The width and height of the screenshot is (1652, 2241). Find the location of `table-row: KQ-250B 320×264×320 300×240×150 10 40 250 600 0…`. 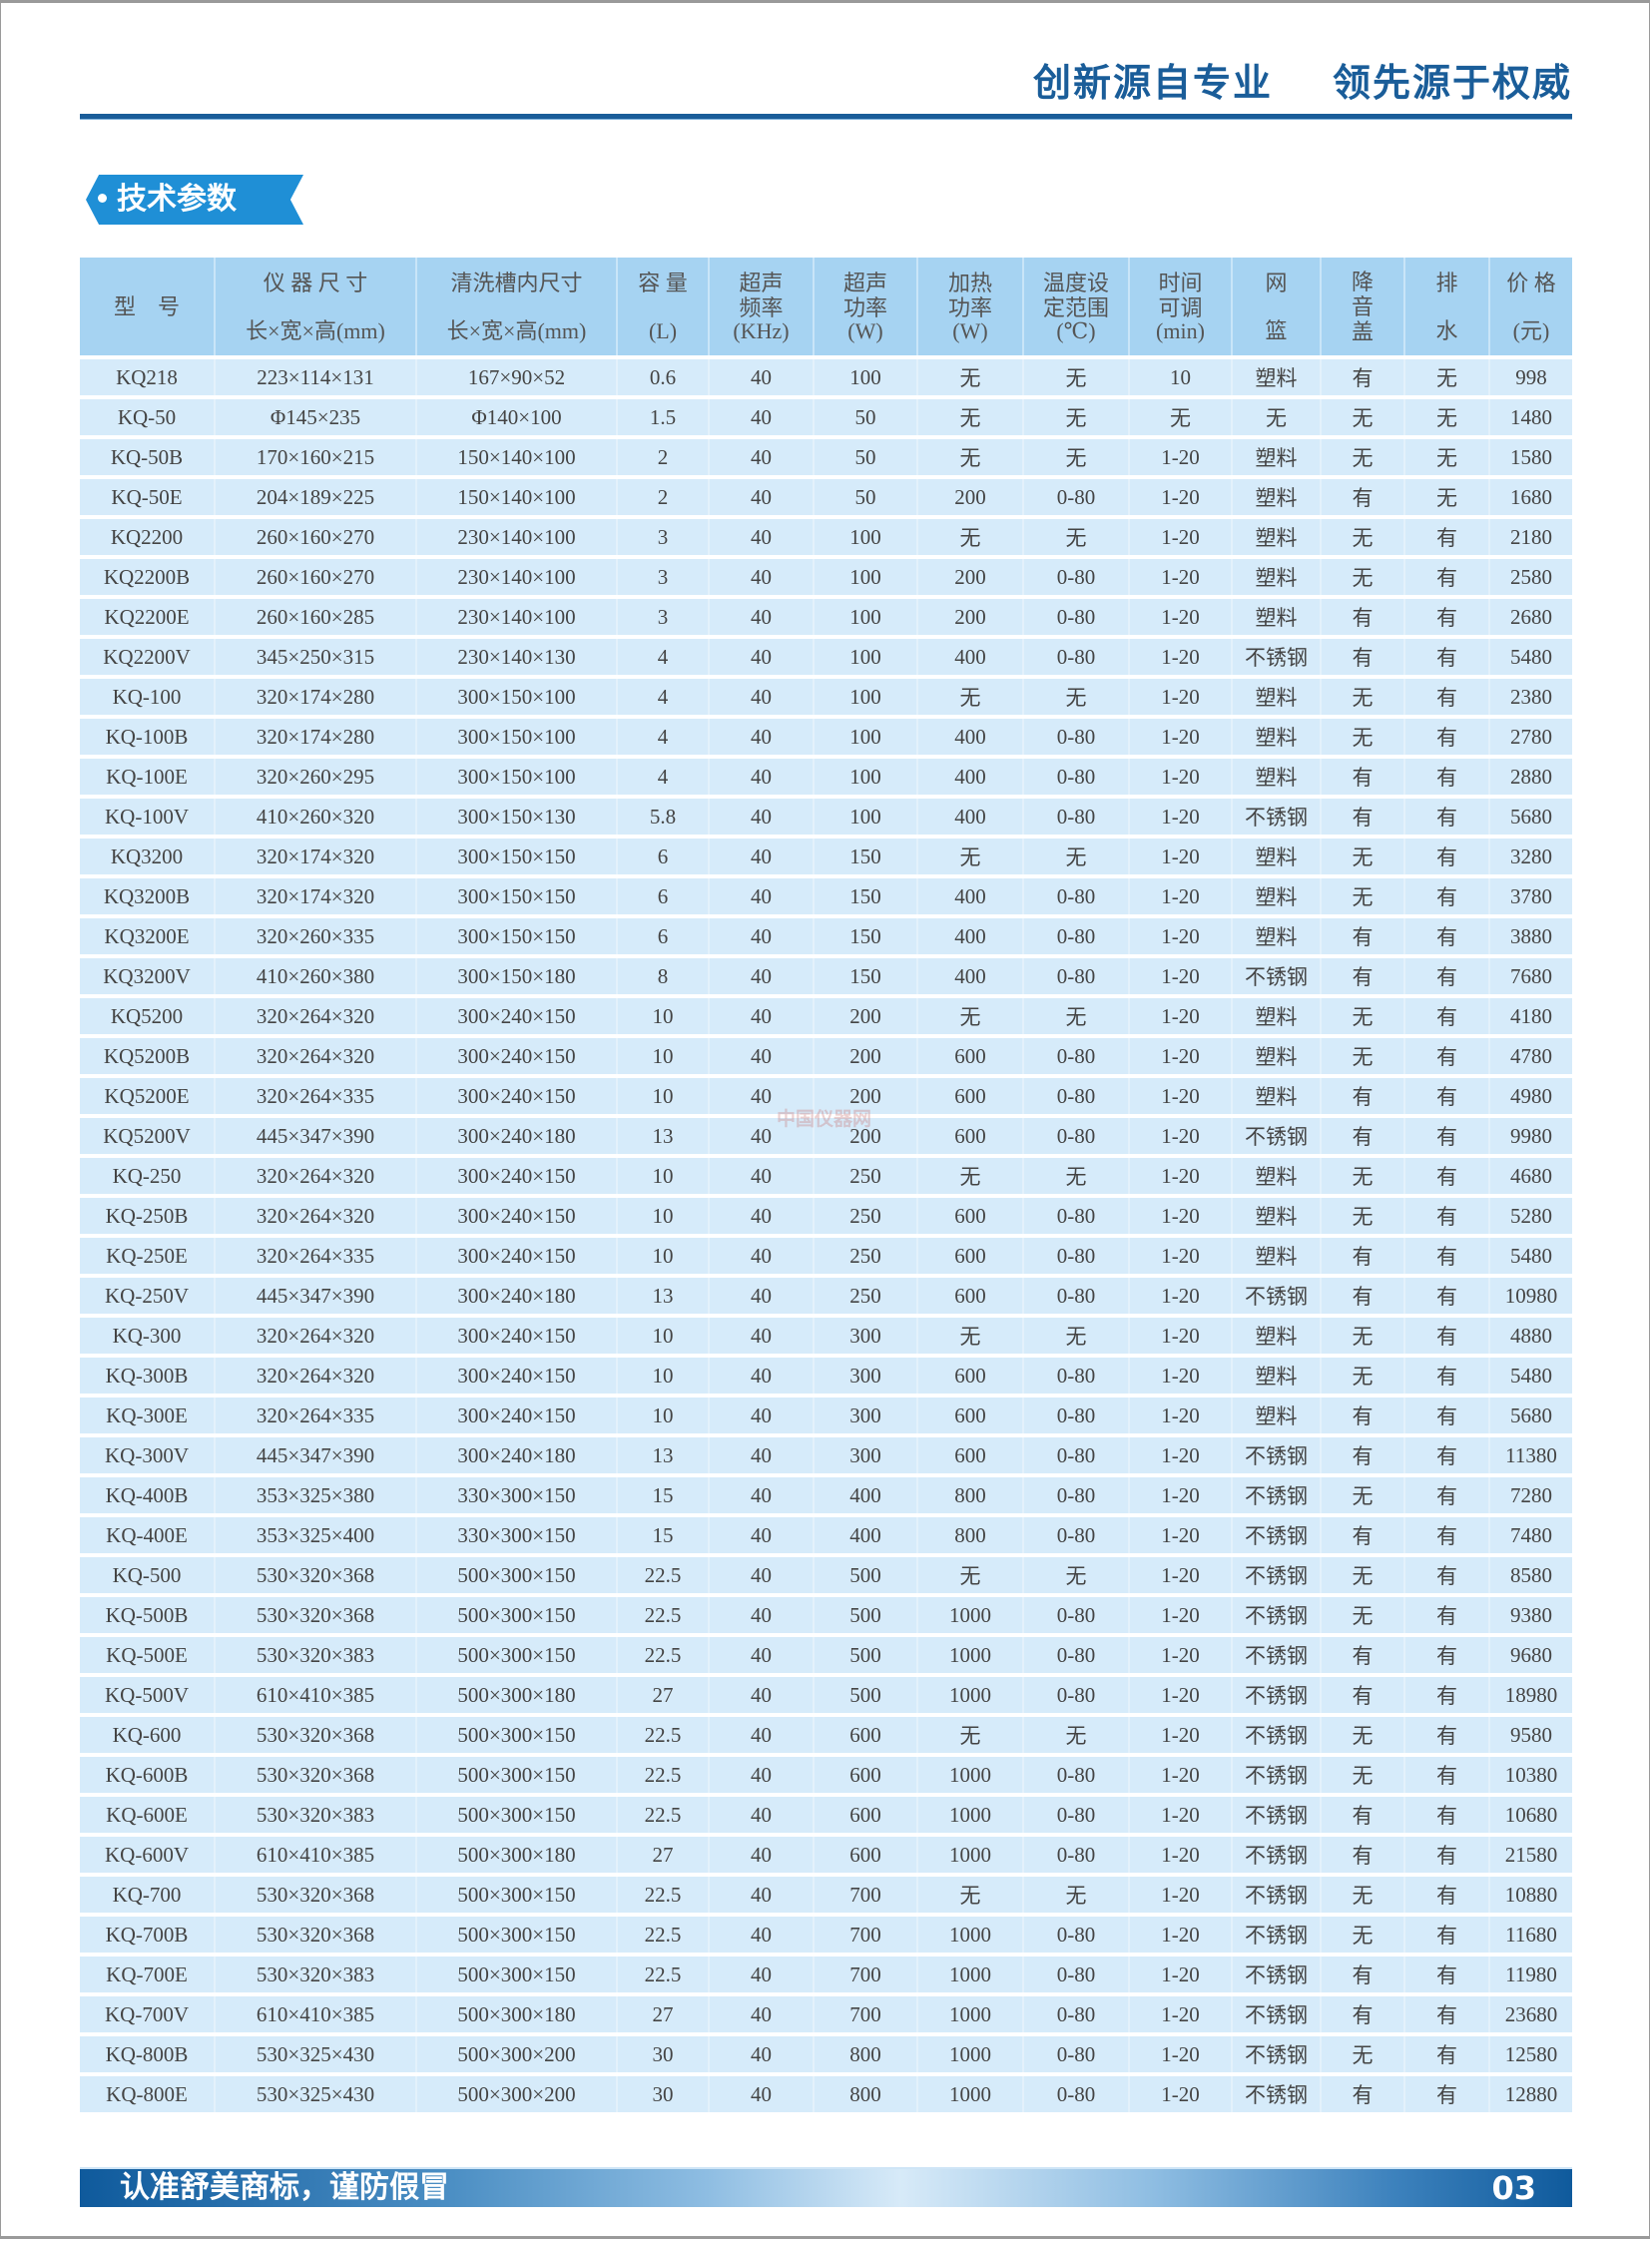

table-row: KQ-250B 320×264×320 300×240×150 10 40 250 600 0… is located at coordinates (826, 1217).